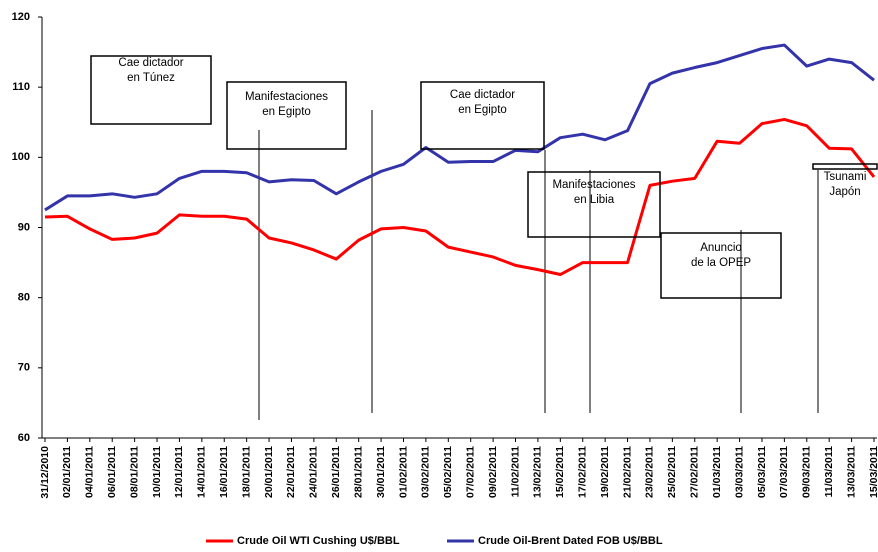 Image resolution: width=878 pixels, height=552 pixels. What do you see at coordinates (762, 472) in the screenshot?
I see `x-tick-label: 05/03/2011` at bounding box center [762, 472].